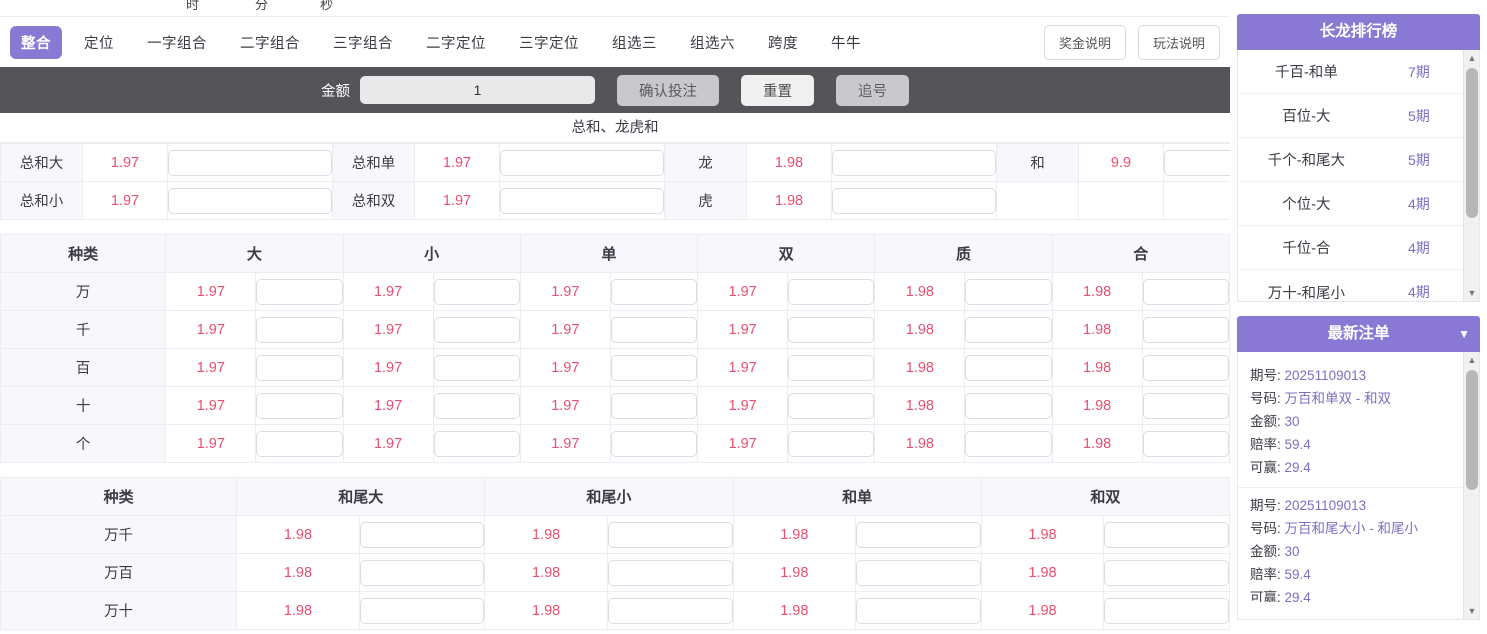 This screenshot has height=634, width=1487. I want to click on dragon-rank-scrollbar: ▲ ▼, so click(1471, 175).